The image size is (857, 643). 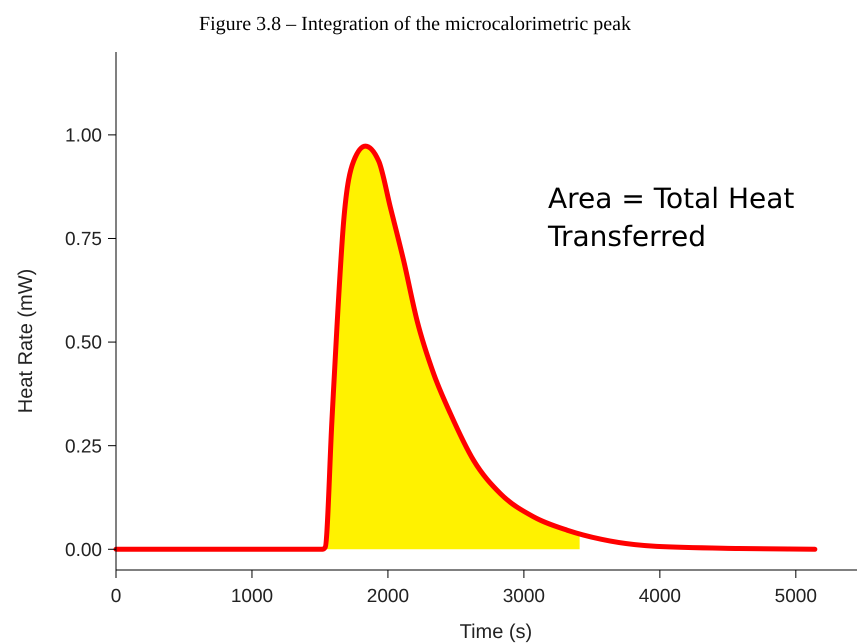 I want to click on y-tick-label: 1.00, so click(x=83, y=136).